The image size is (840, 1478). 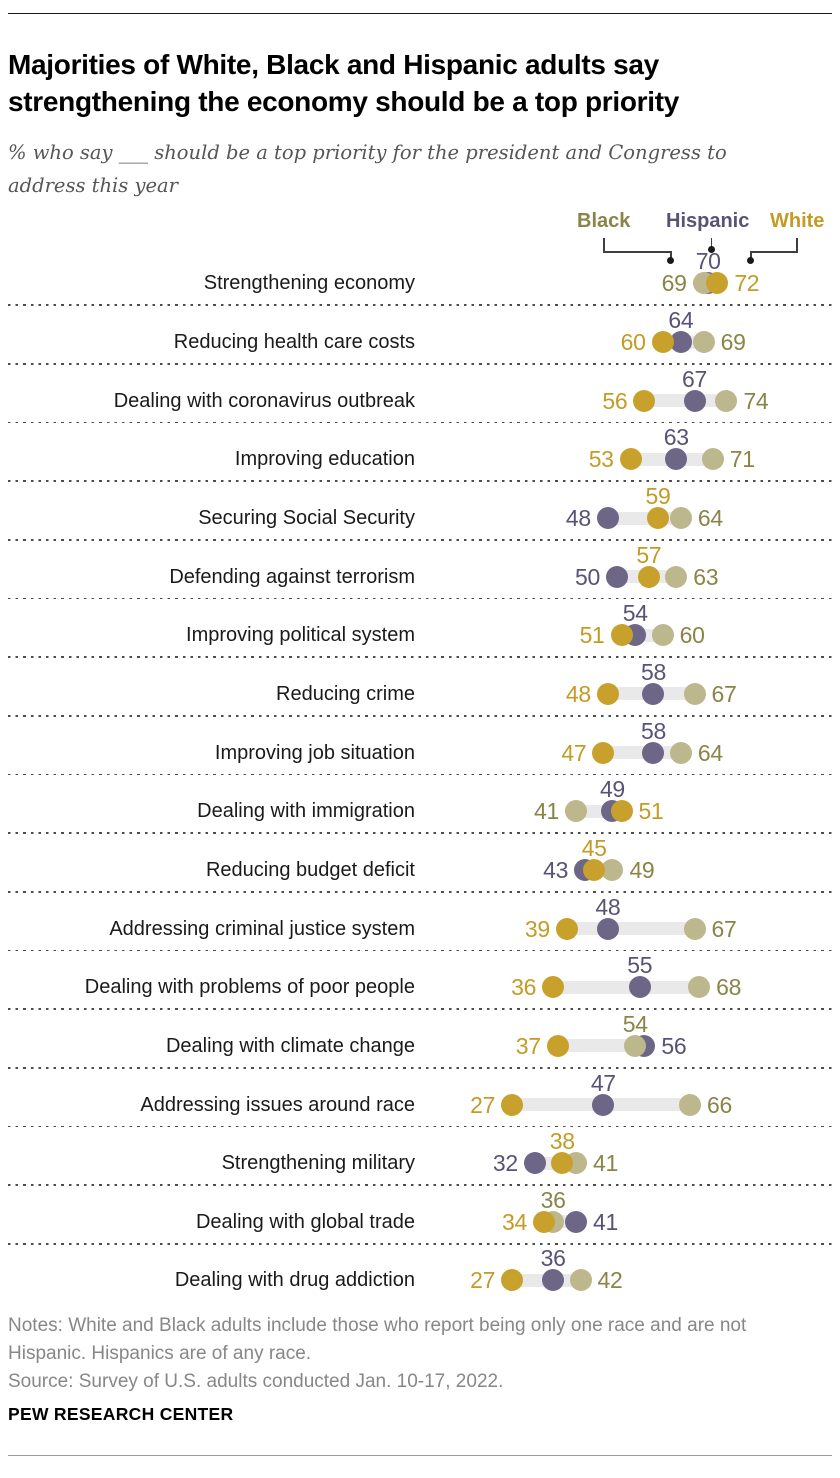 I want to click on chart-row: Strengthening economy 69 70 72, so click(x=420, y=277).